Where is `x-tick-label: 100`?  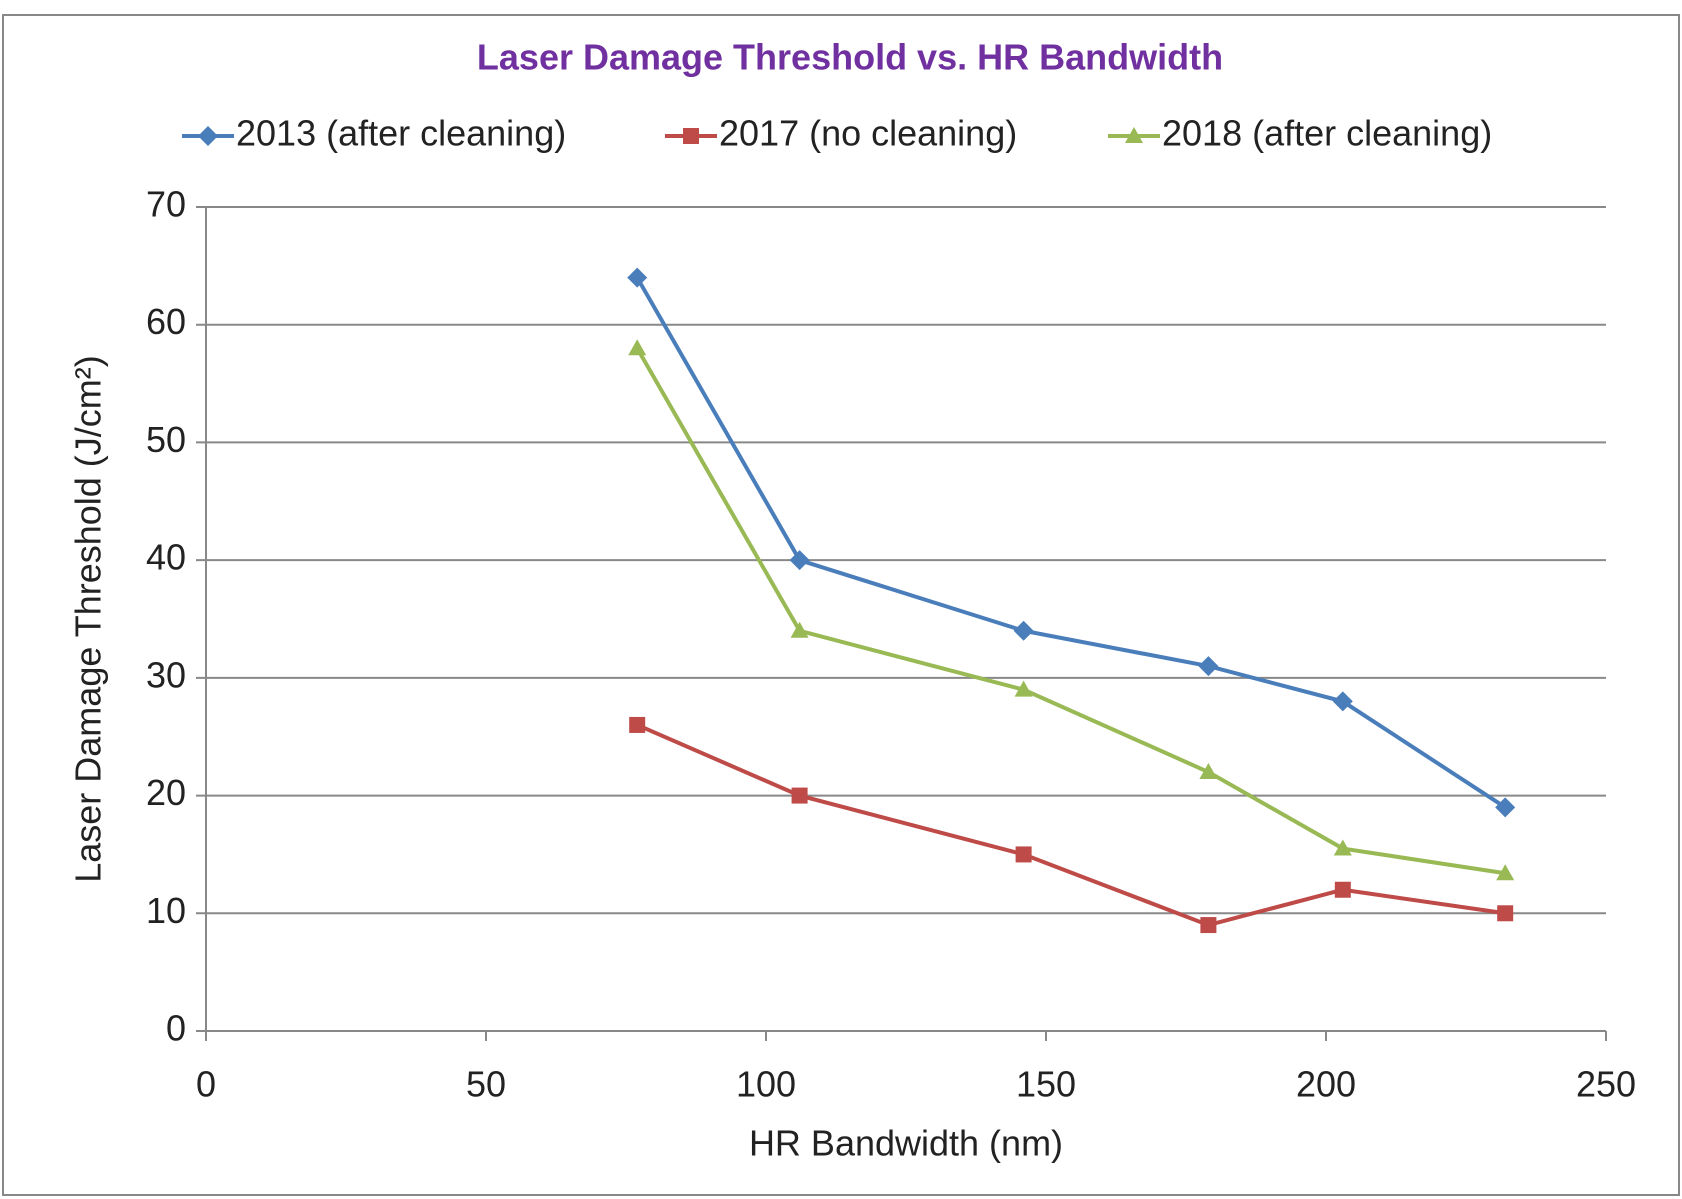 x-tick-label: 100 is located at coordinates (766, 1084).